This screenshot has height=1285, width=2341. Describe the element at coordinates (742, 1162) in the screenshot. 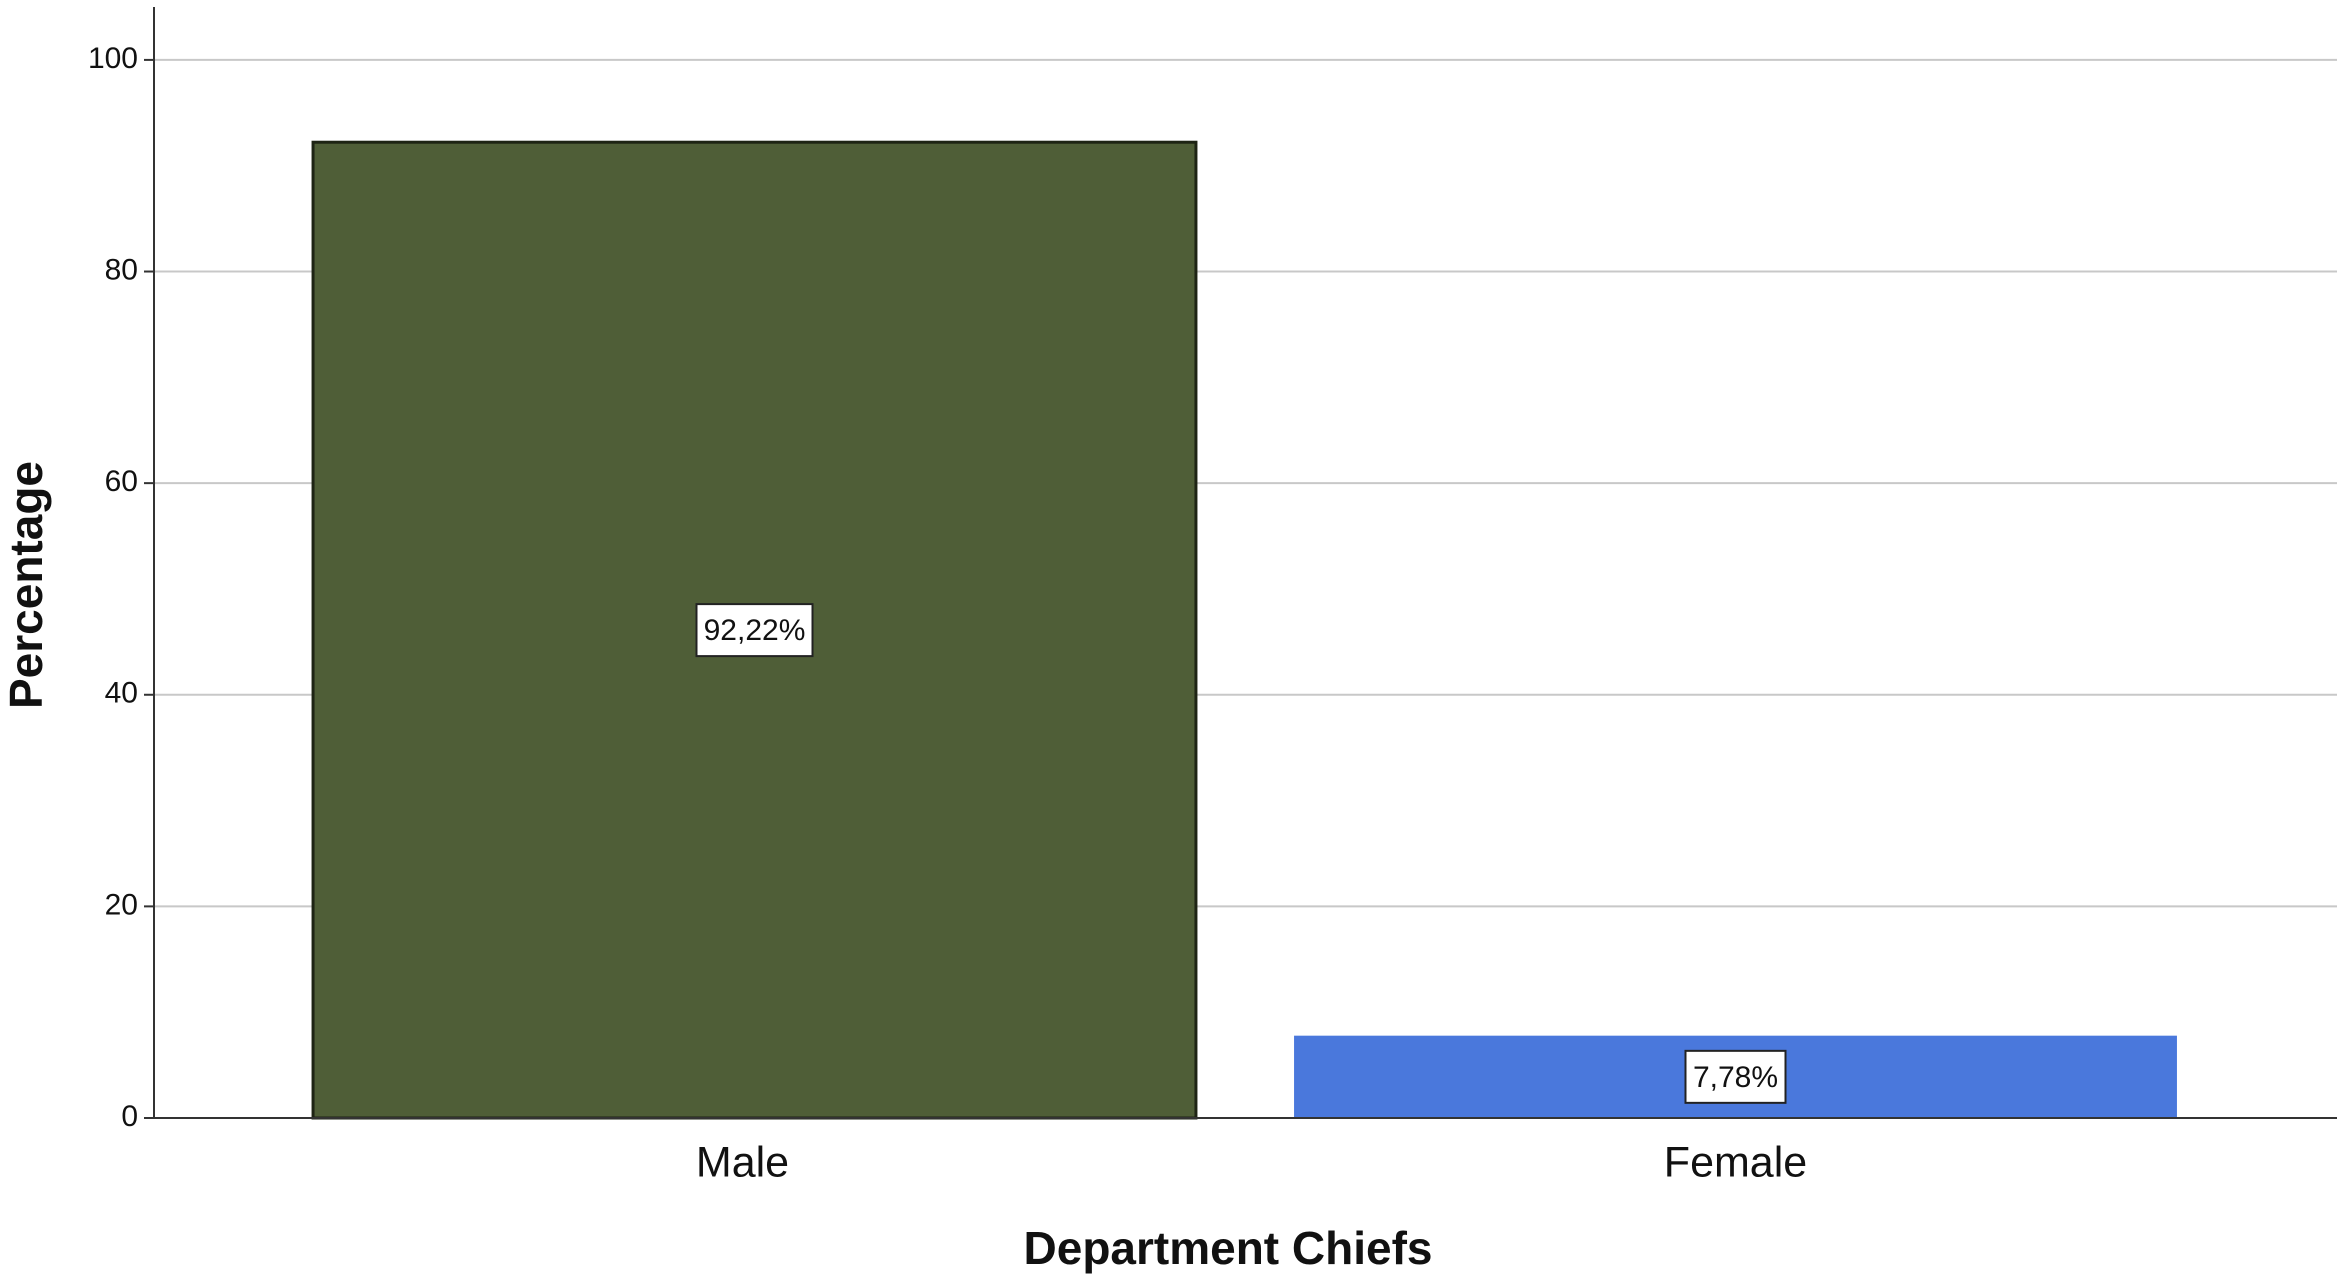

I see `x-tick-label: Male` at that location.